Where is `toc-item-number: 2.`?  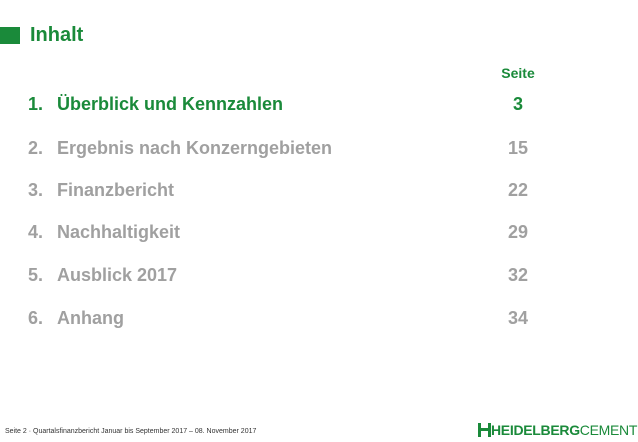
toc-item-number: 2. is located at coordinates (36, 148).